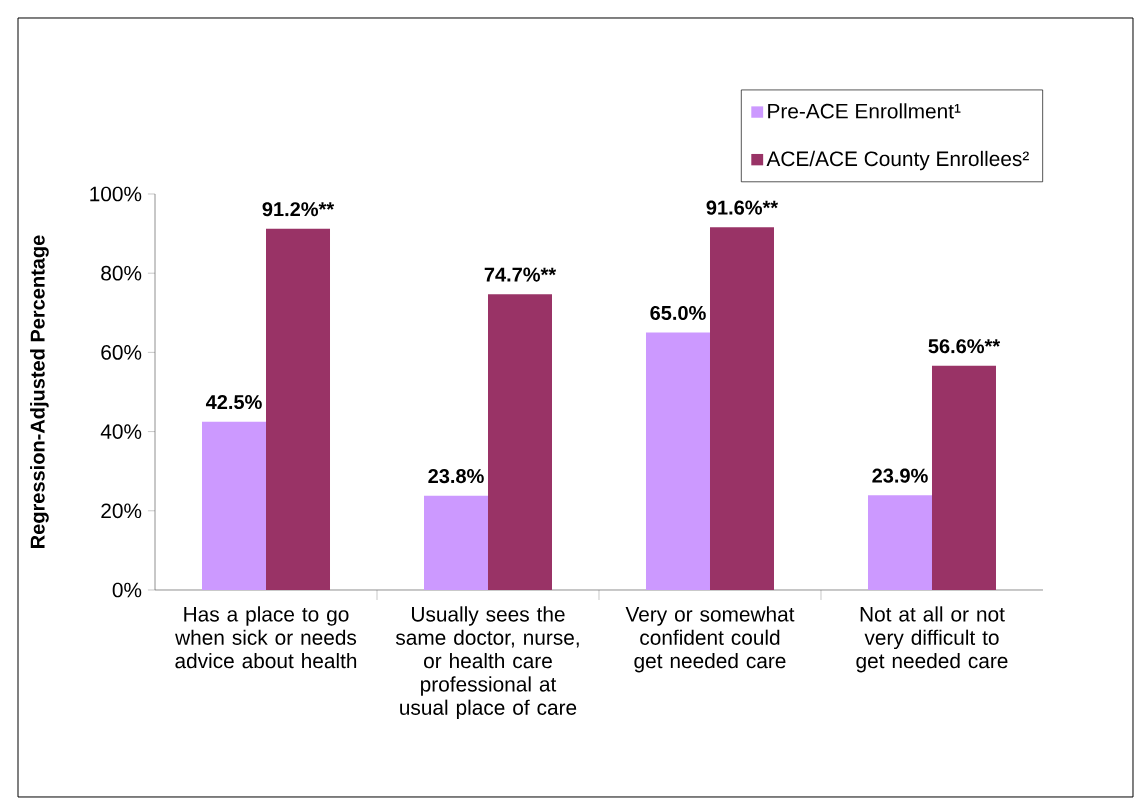 The width and height of the screenshot is (1135, 799). What do you see at coordinates (900, 475) in the screenshot?
I see `data-label: 23.9%` at bounding box center [900, 475].